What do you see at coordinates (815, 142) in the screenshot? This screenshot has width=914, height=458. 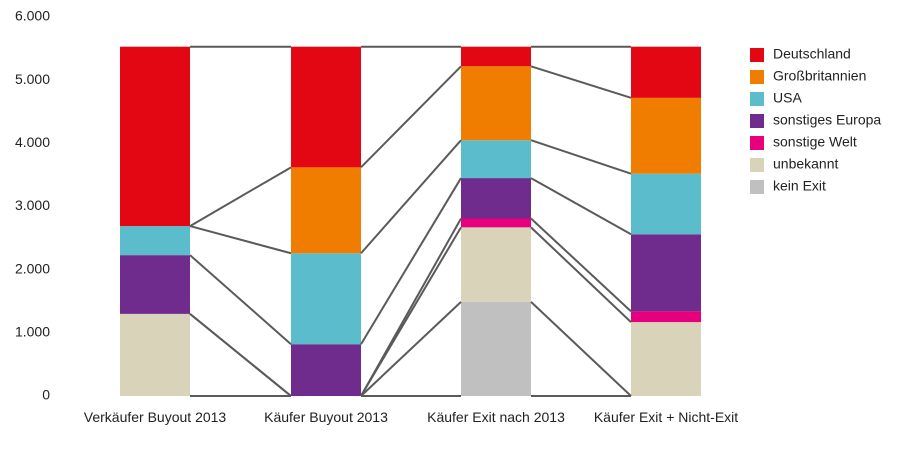 I see `legend-label: sonstige Welt` at bounding box center [815, 142].